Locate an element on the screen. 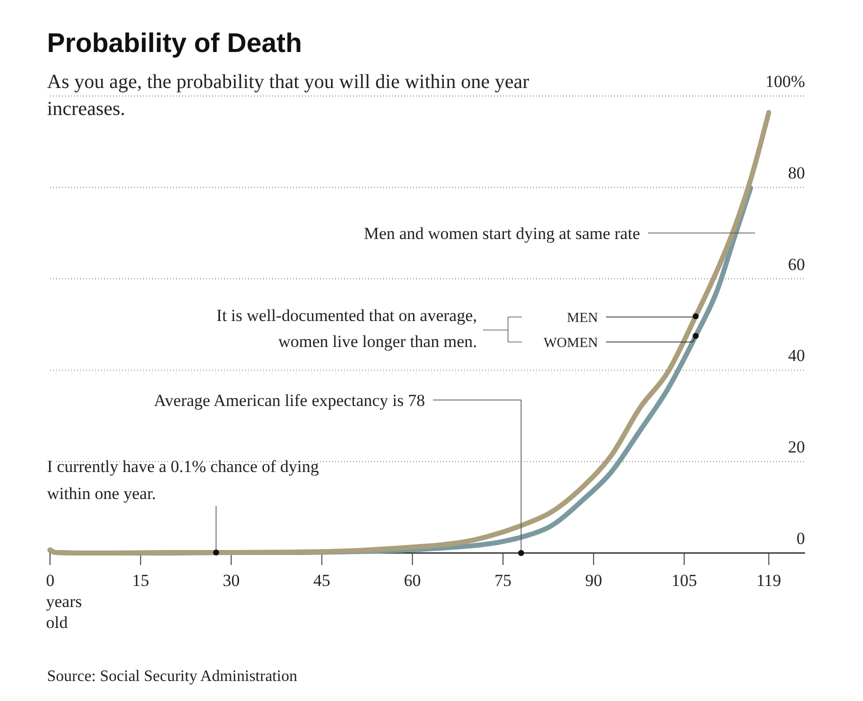 The image size is (863, 701). x-tick-label: 119 is located at coordinates (769, 580).